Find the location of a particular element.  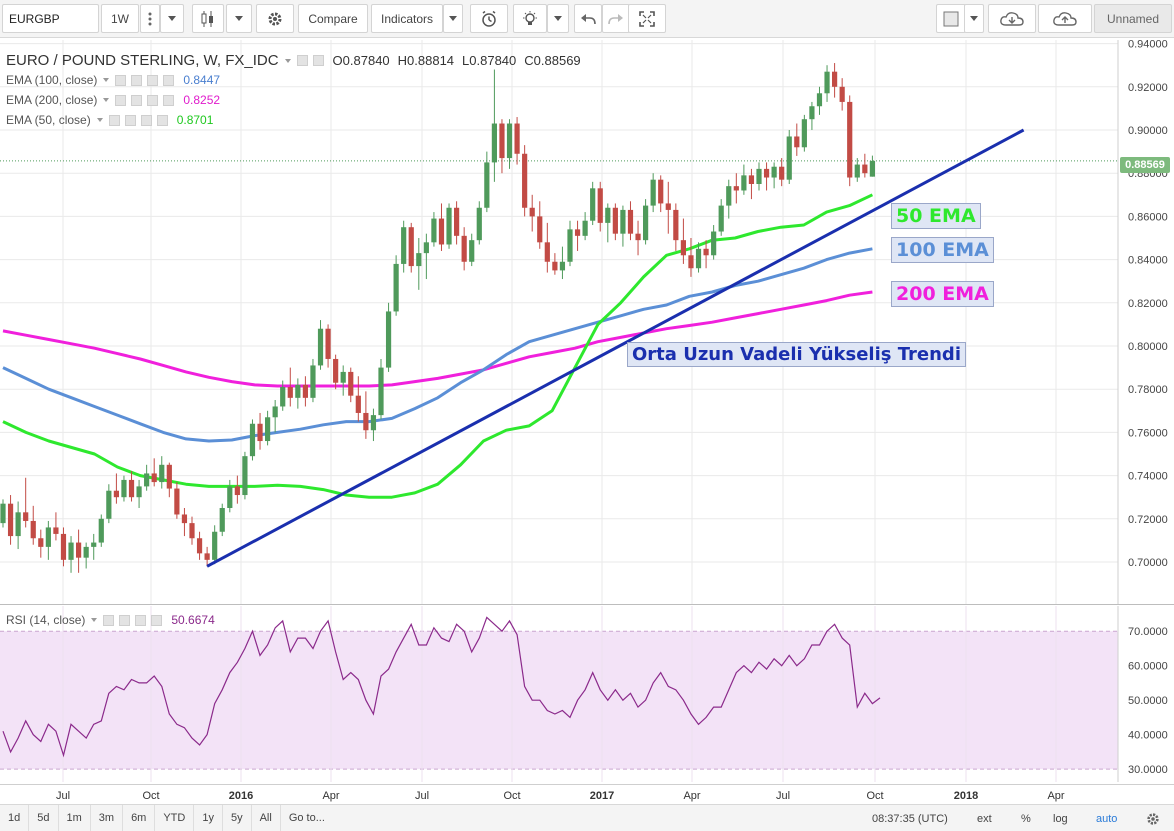

indicators-dropdown-caret is located at coordinates (453, 18).